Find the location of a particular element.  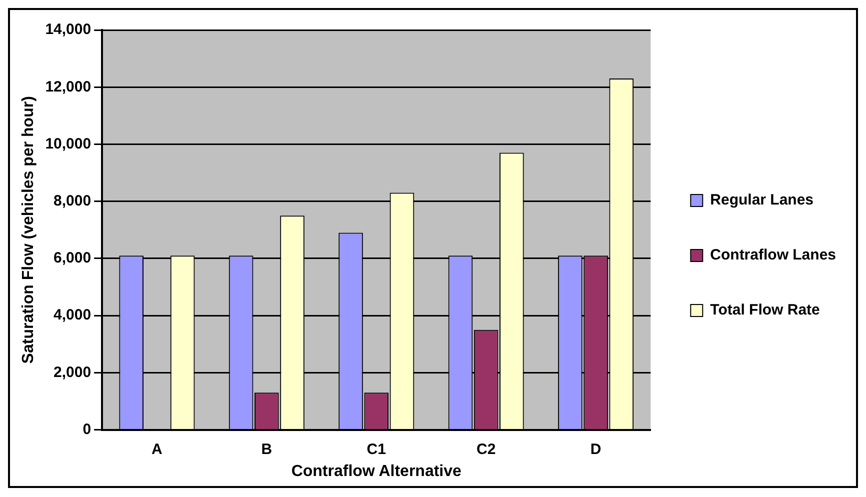

y-tick-label: 14,000 is located at coordinates (68, 29).